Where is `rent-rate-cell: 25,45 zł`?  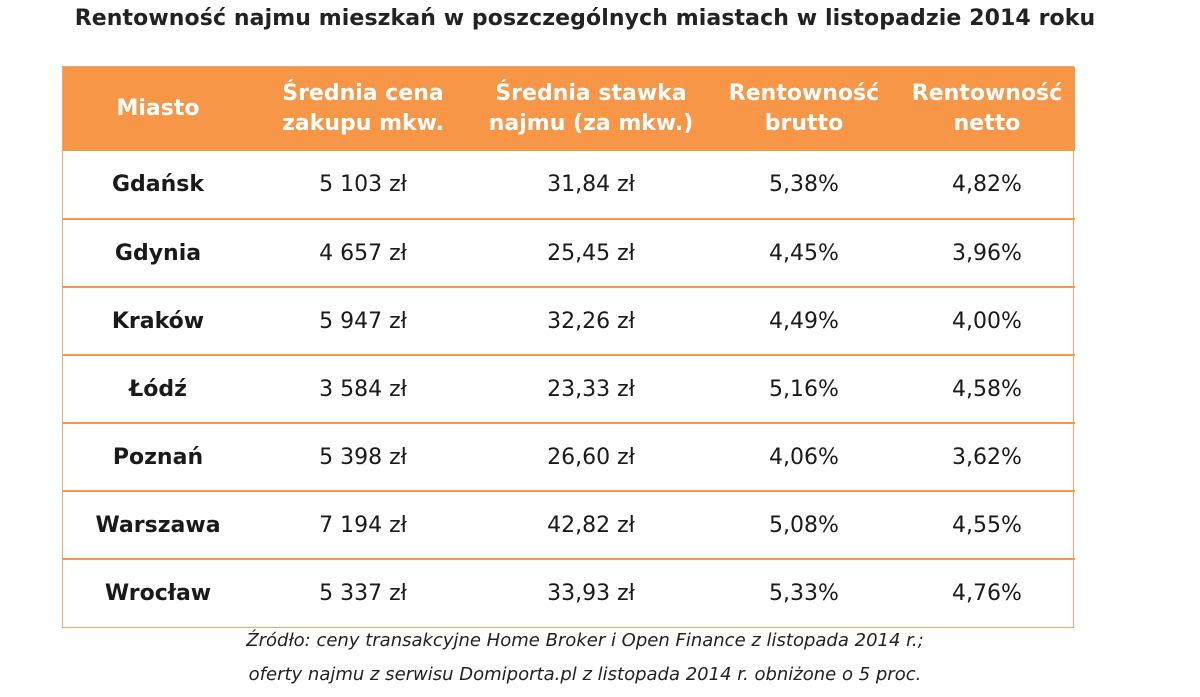 rent-rate-cell: 25,45 zł is located at coordinates (591, 252).